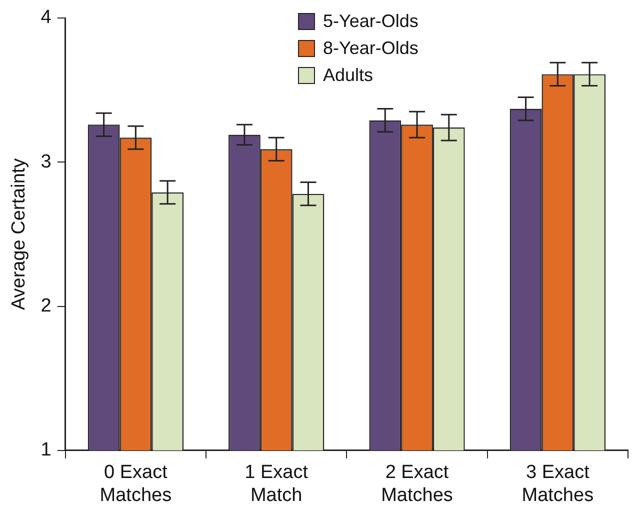  I want to click on legend-label: 5-Year-Olds, so click(370, 21).